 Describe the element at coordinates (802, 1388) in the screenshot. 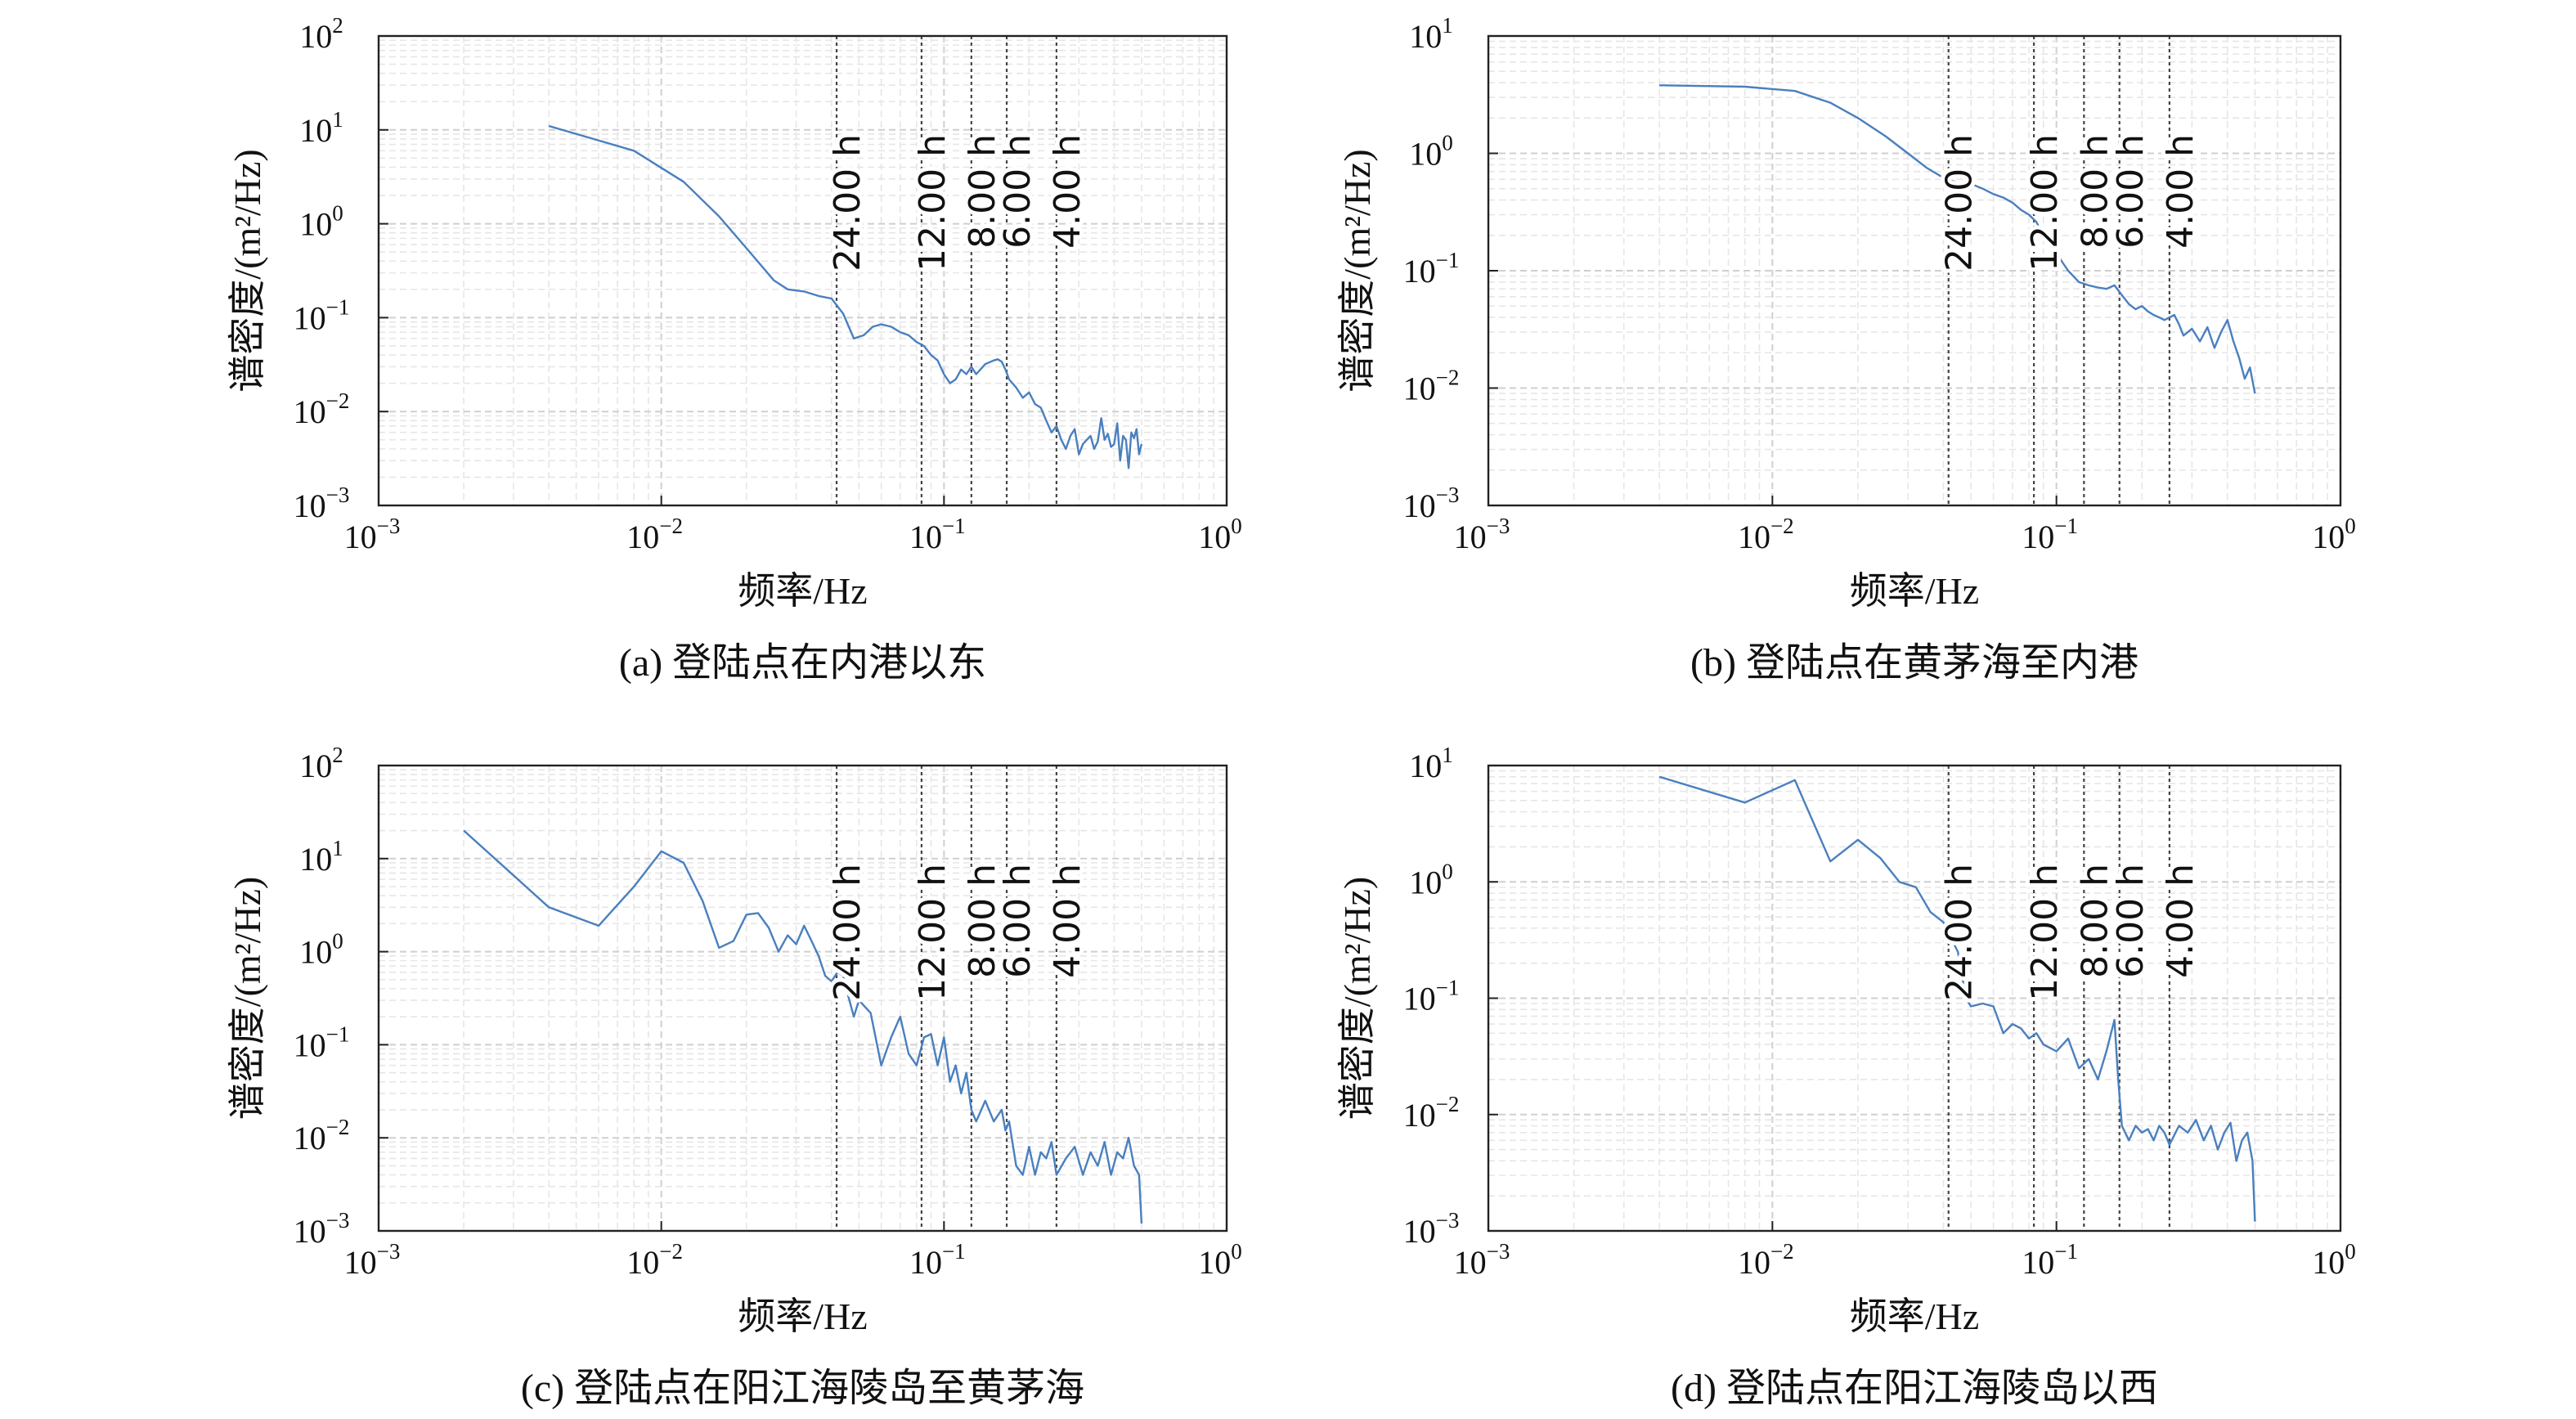

I see `panel-caption: (c) 登陆点在阳江海陵岛至黄茅海` at that location.